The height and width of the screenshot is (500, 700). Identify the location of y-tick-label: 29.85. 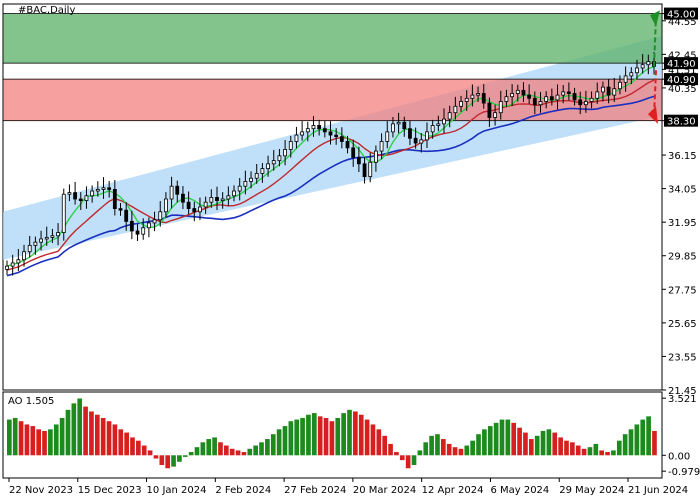
(682, 257).